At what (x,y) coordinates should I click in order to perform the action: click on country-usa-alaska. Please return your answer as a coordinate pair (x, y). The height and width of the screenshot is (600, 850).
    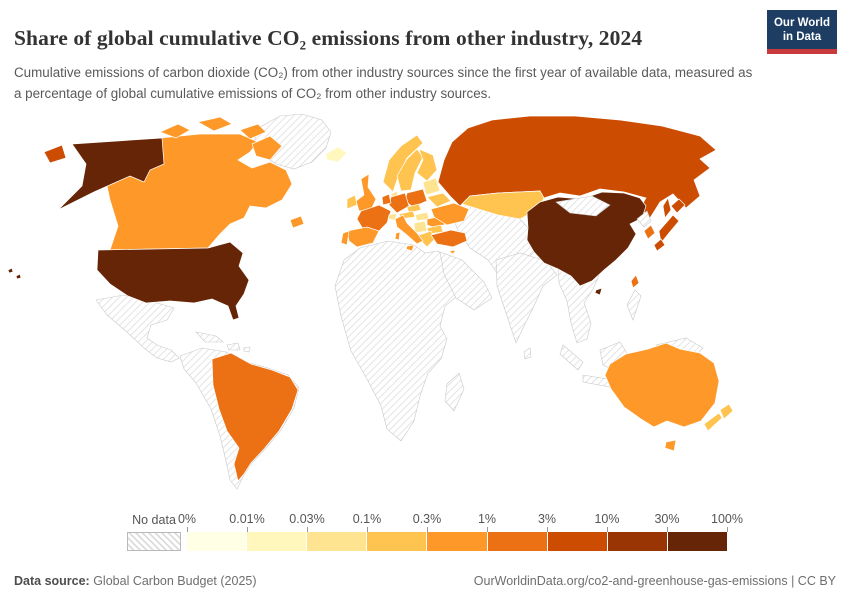
    Looking at the image, I should click on (111, 174).